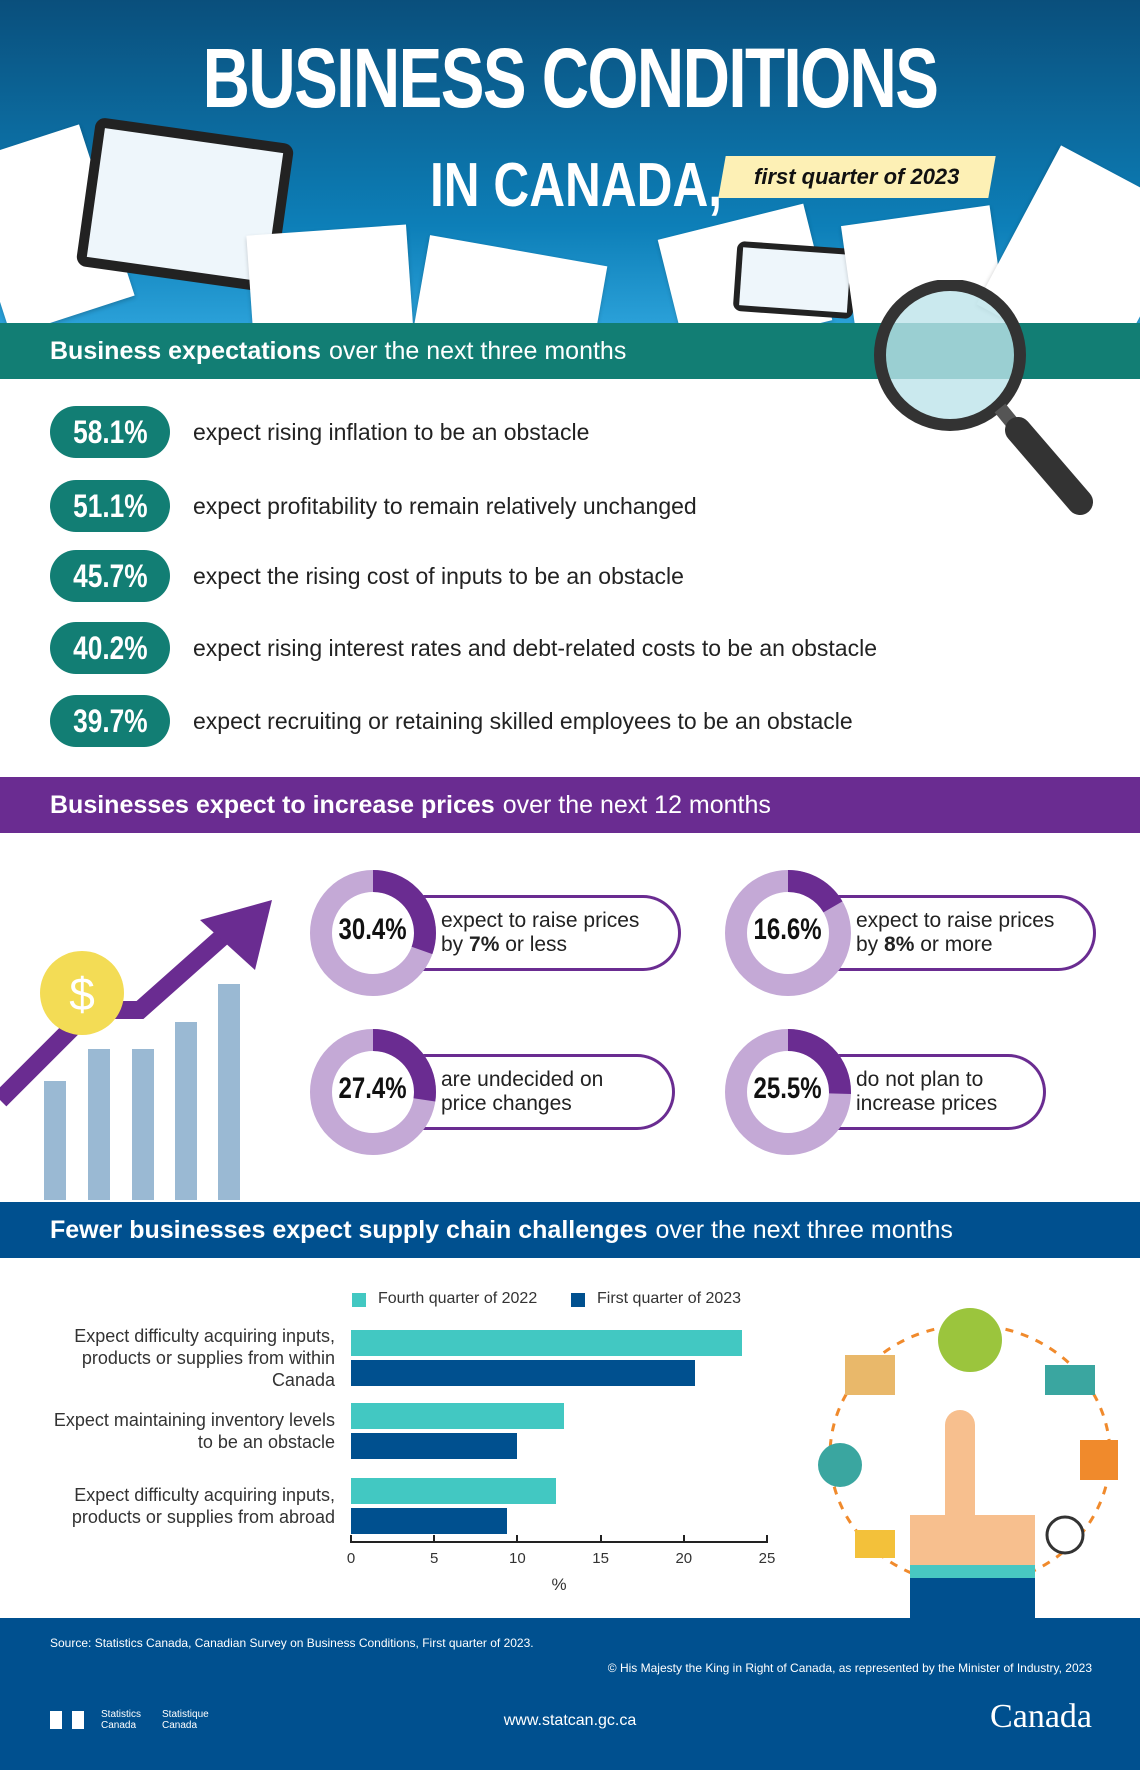 This screenshot has height=1770, width=1140. Describe the element at coordinates (1065, 1535) in the screenshot. I see `stopwatch-icon` at that location.